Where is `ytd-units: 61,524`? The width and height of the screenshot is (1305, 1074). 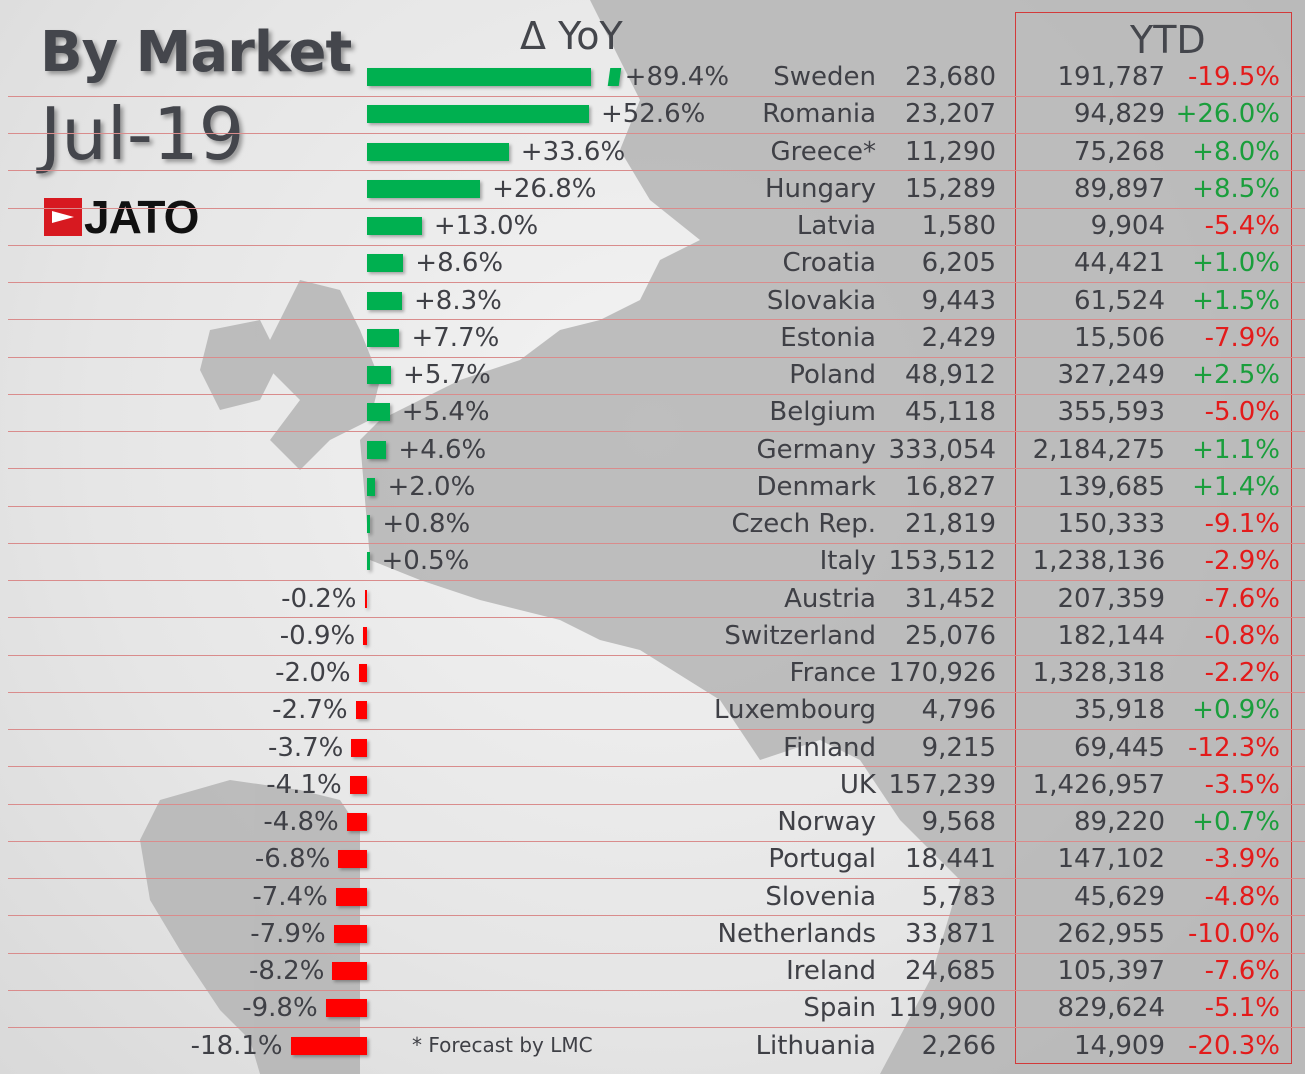 ytd-units: 61,524 is located at coordinates (1119, 300).